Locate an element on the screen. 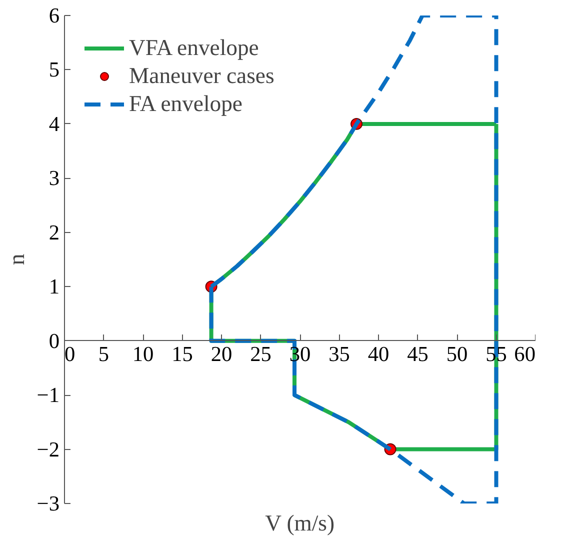 This screenshot has width=573, height=556. x-tick-label: 35 is located at coordinates (339, 354).